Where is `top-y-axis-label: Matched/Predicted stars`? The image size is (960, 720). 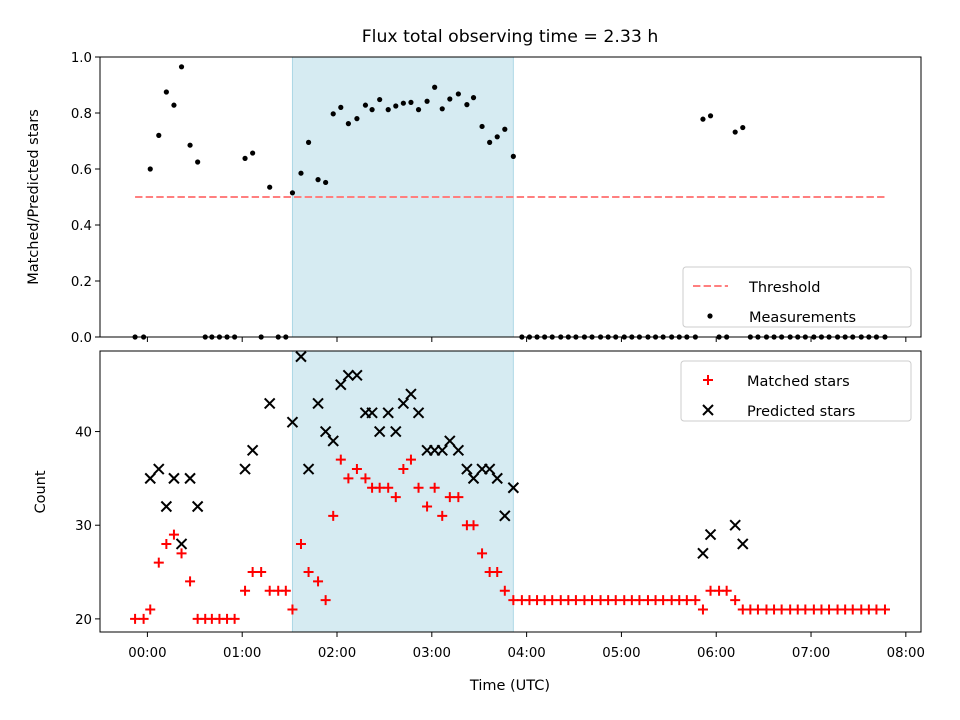 top-y-axis-label: Matched/Predicted stars is located at coordinates (34, 197).